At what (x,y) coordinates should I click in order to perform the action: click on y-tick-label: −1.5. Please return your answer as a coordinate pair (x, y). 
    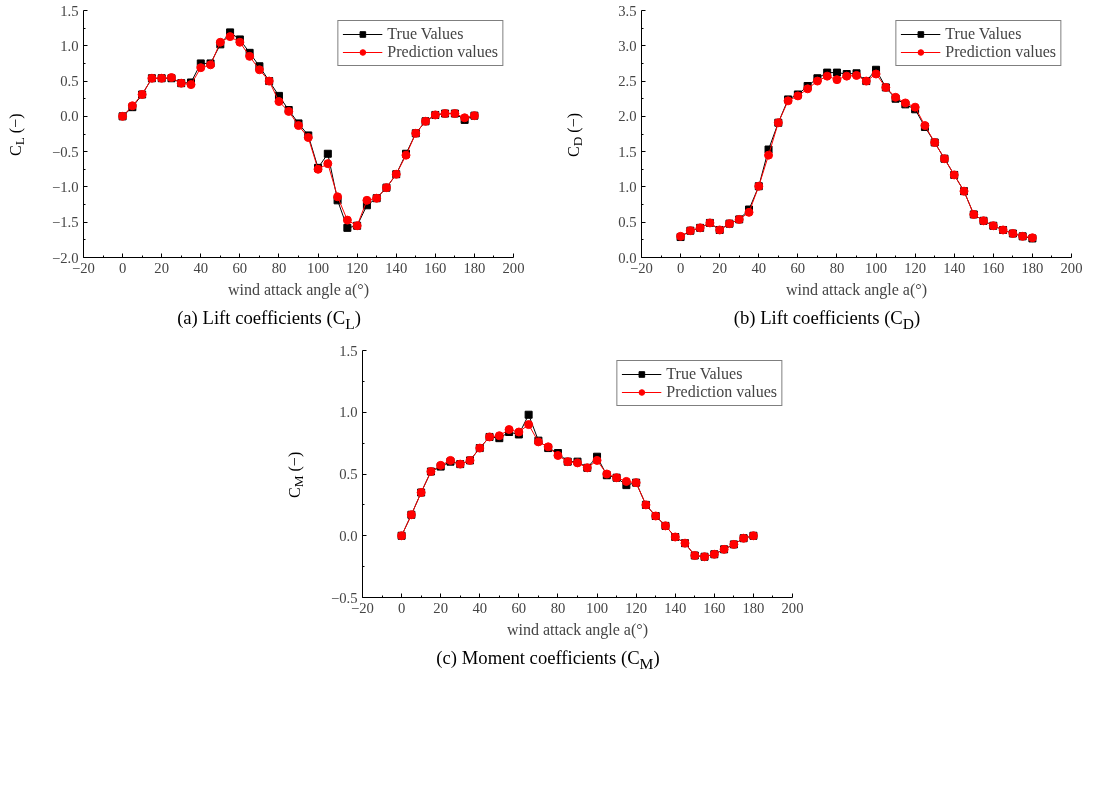
    Looking at the image, I should click on (65, 222).